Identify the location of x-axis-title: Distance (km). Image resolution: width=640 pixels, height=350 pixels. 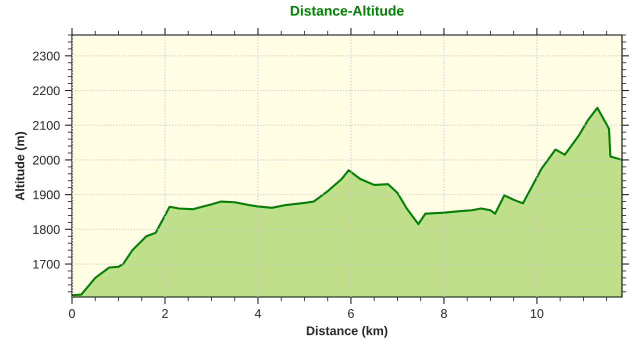
(347, 332).